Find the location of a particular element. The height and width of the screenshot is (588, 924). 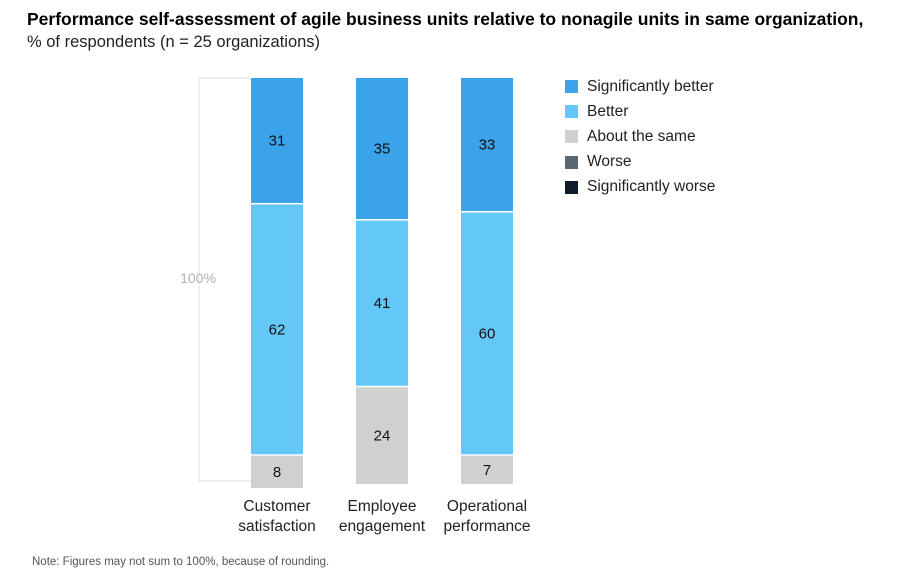

data-label: 62 is located at coordinates (277, 329).